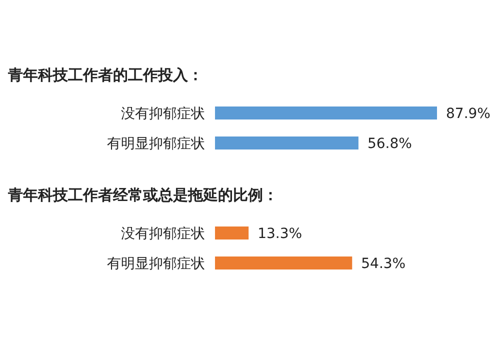  Describe the element at coordinates (389, 144) in the screenshot. I see `data-label: 56.8%` at that location.